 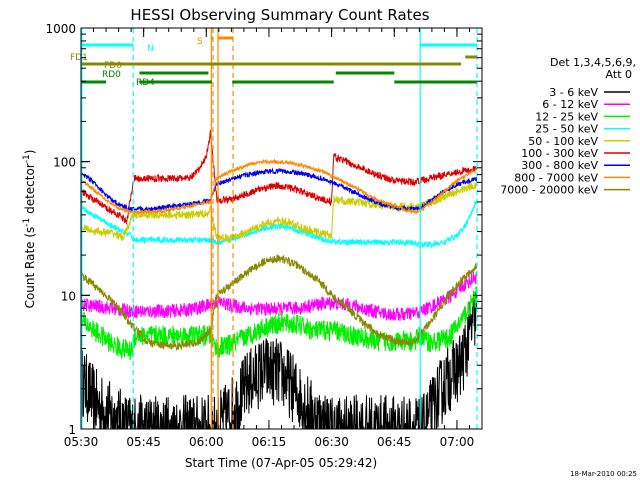 What do you see at coordinates (603, 474) in the screenshot?
I see `footer-timestamp: 18-Mar-2010 00:25` at bounding box center [603, 474].